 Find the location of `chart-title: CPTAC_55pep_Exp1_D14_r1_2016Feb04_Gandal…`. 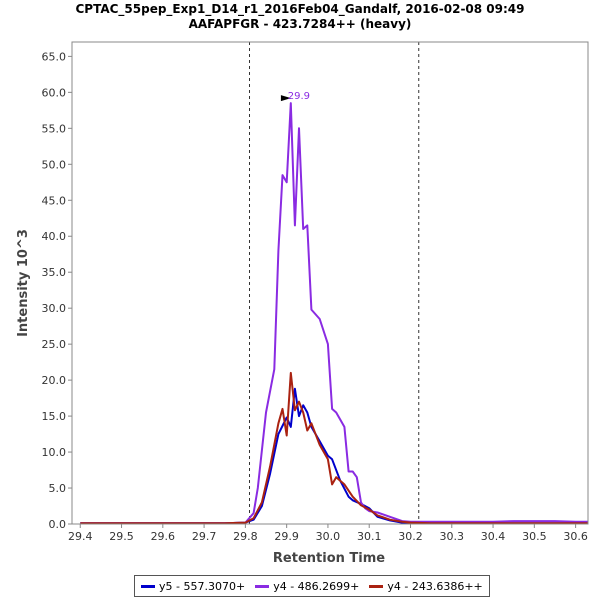

chart-title: CPTAC_55pep_Exp1_D14_r1_2016Feb04_Gandal… is located at coordinates (299, 9).